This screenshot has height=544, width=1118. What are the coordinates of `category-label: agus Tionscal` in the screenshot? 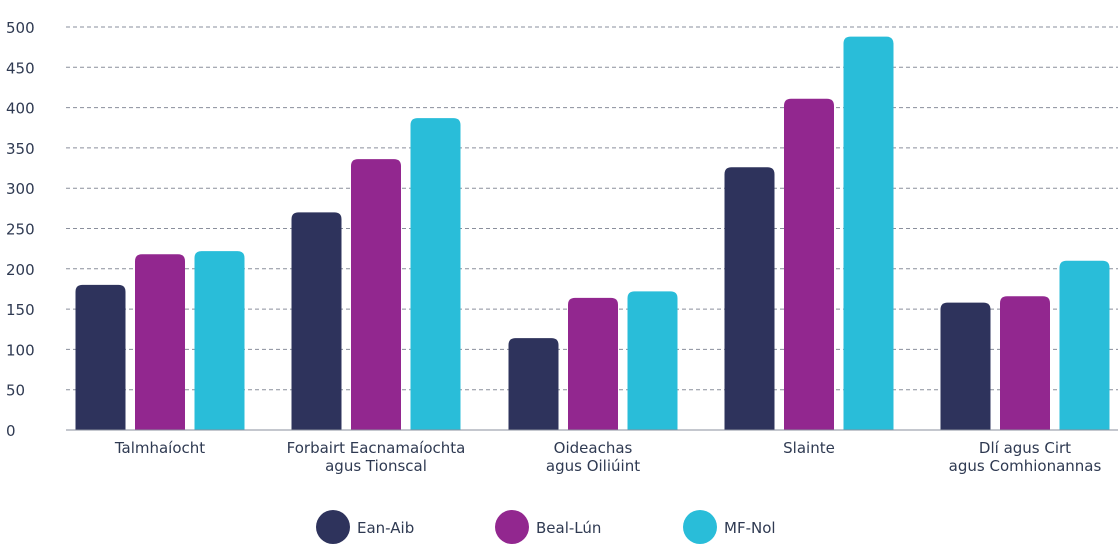 It's located at (376, 466).